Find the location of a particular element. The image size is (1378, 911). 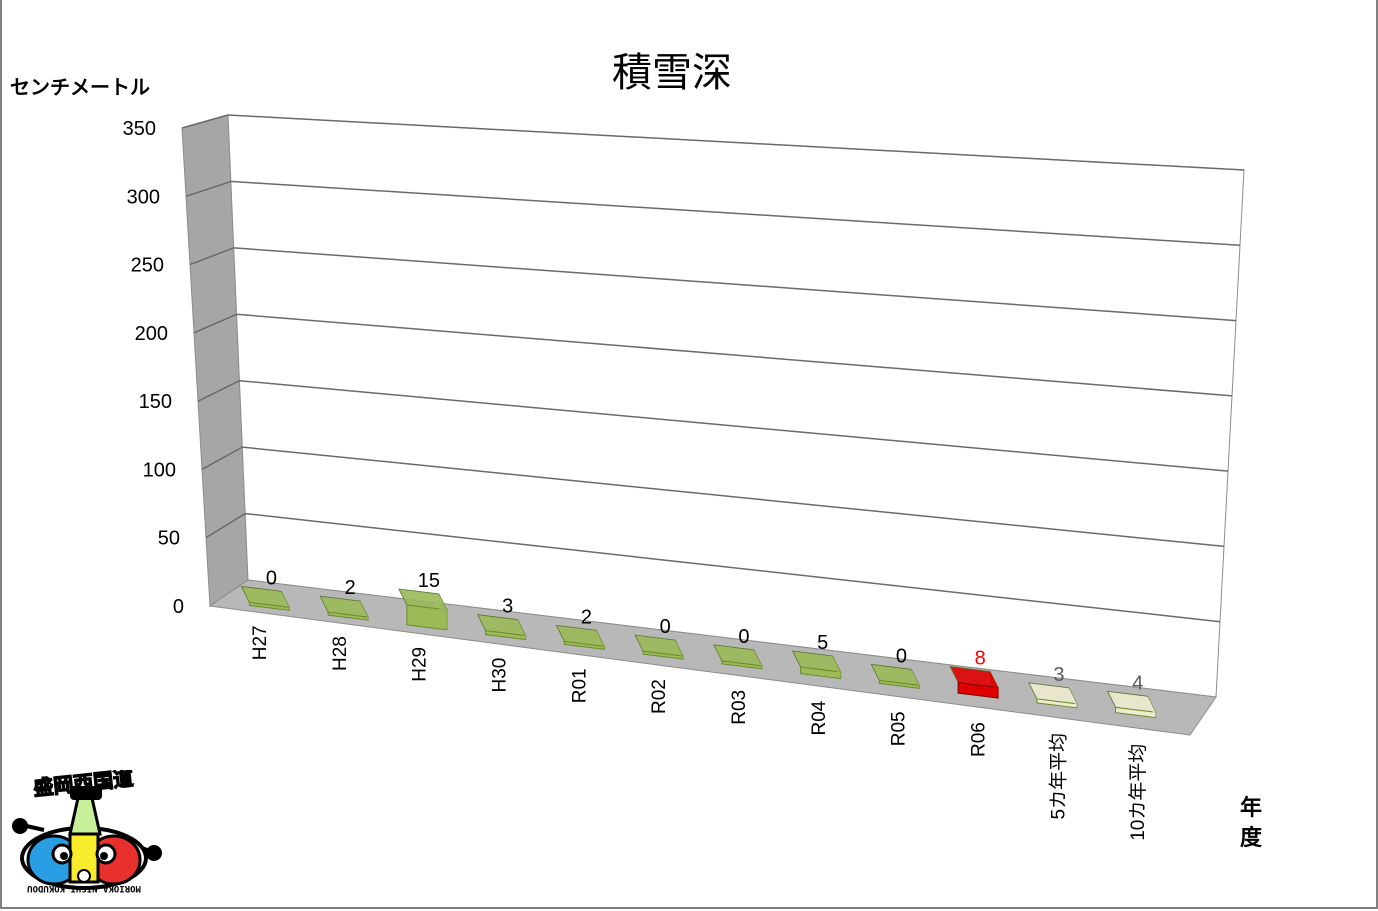

x-category-label: R05 is located at coordinates (899, 728).